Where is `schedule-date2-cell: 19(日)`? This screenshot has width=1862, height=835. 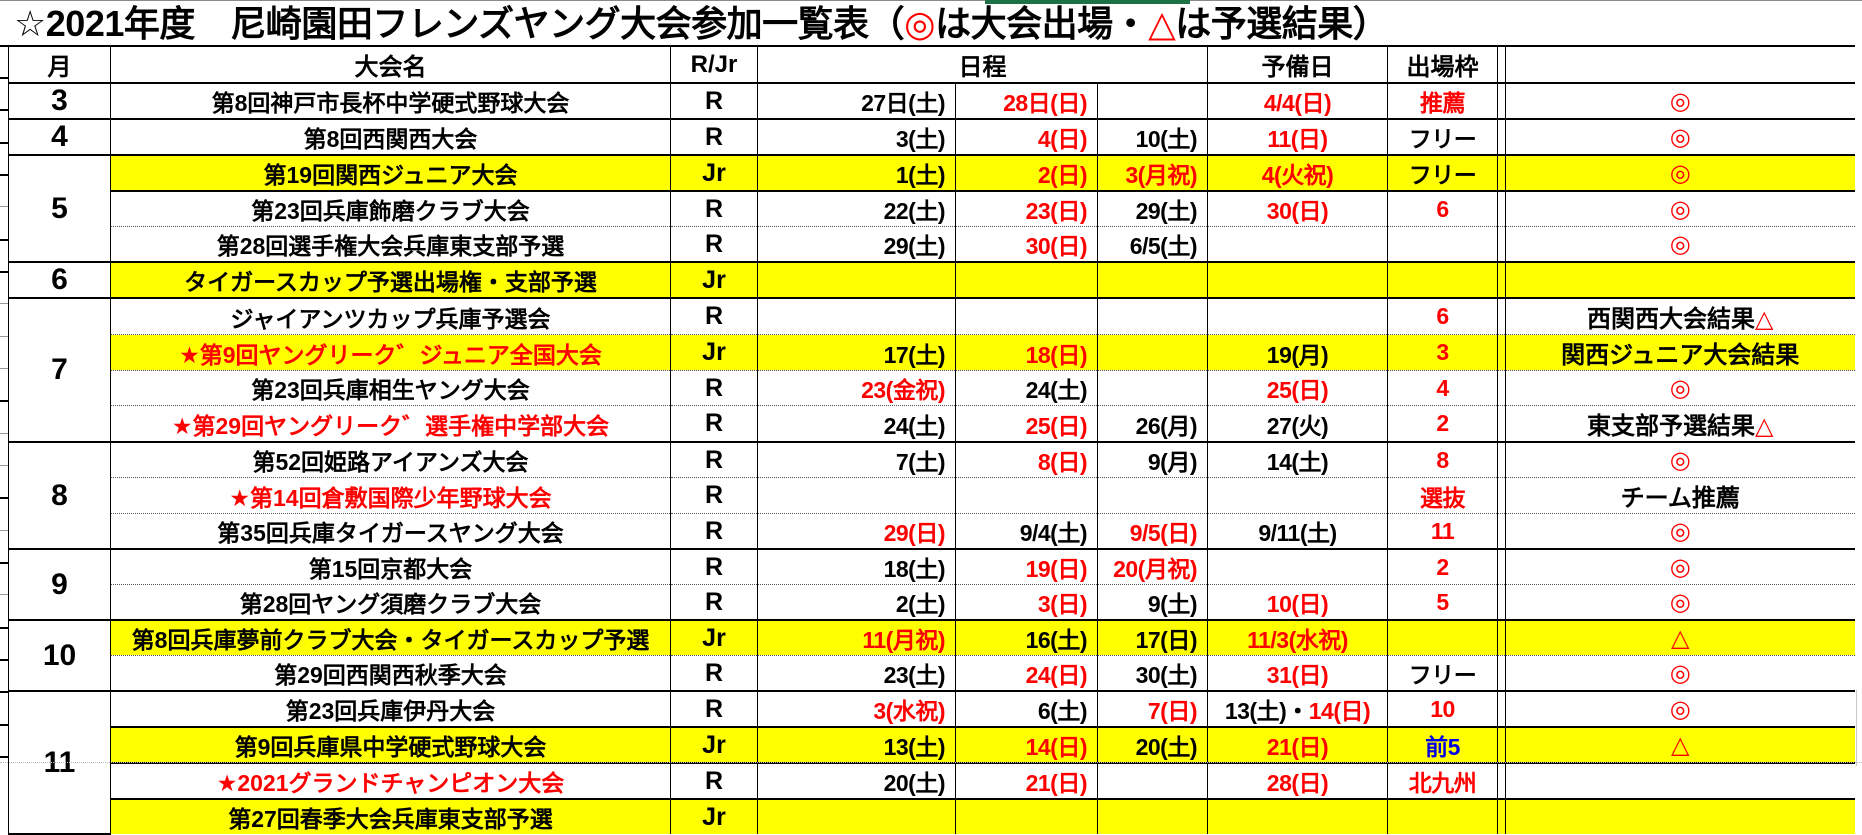
schedule-date2-cell: 19(日) is located at coordinates (1026, 566).